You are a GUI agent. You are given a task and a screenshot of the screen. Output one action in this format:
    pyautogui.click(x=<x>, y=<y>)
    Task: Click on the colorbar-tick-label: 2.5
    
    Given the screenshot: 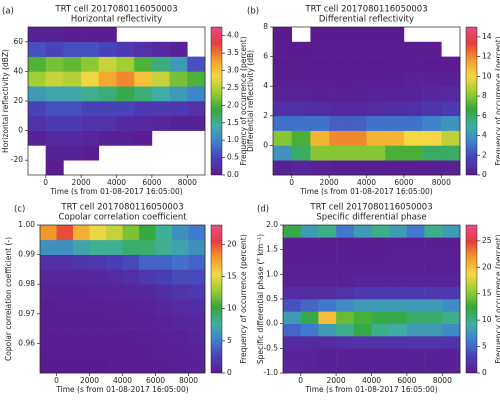 What is the action you would take?
    pyautogui.click(x=233, y=87)
    